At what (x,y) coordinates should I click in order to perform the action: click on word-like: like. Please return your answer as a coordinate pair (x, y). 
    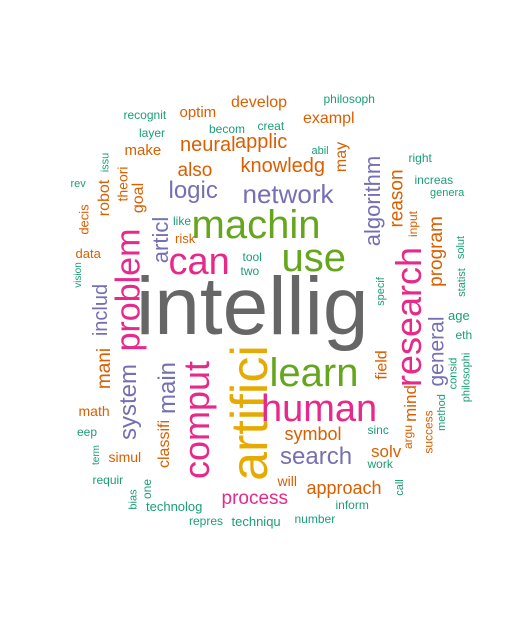
    Looking at the image, I should click on (182, 221).